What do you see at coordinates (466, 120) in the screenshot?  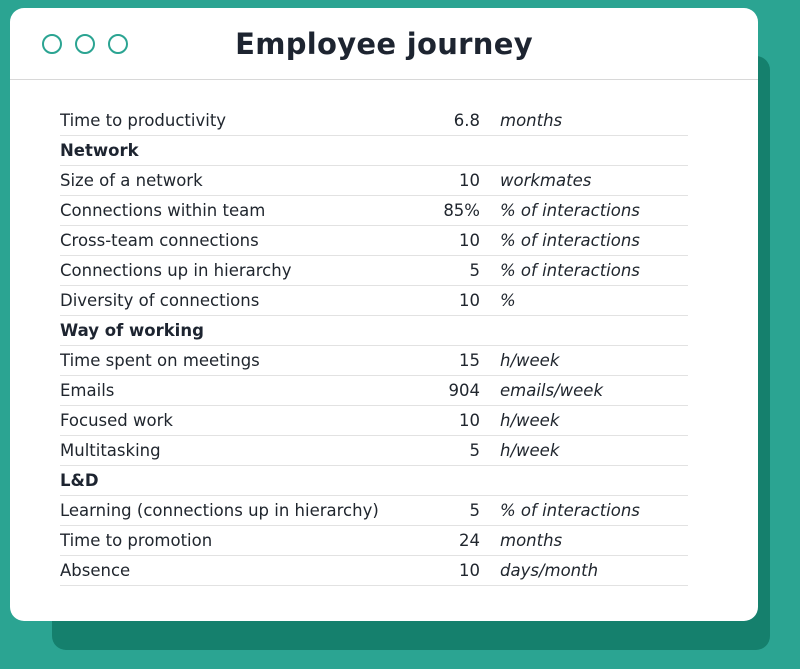 I see `metric-value: 6.8` at bounding box center [466, 120].